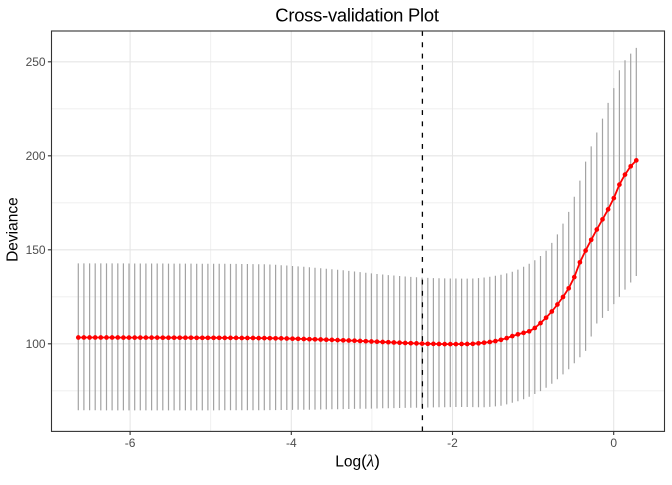 This screenshot has width=672, height=485. What do you see at coordinates (36, 156) in the screenshot?
I see `svg-text: 200` at bounding box center [36, 156].